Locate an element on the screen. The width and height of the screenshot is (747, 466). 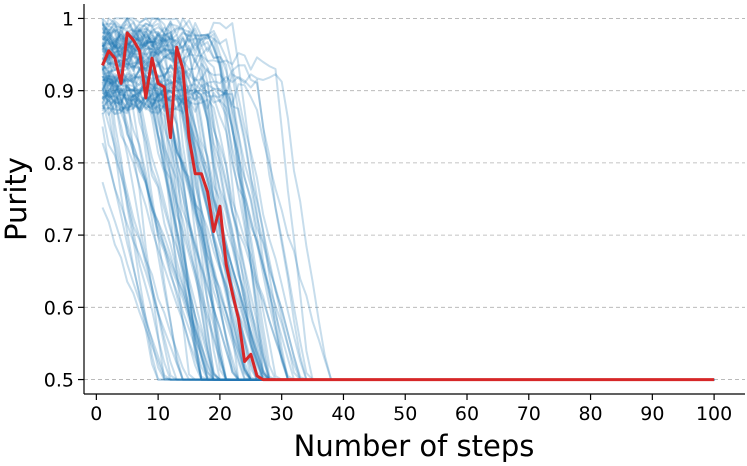
x-tick-label: 30 is located at coordinates (282, 414).